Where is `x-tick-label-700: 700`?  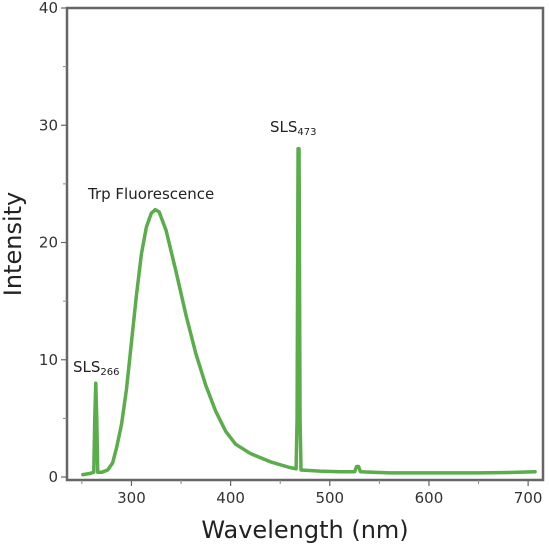
x-tick-label-700: 700 is located at coordinates (528, 498).